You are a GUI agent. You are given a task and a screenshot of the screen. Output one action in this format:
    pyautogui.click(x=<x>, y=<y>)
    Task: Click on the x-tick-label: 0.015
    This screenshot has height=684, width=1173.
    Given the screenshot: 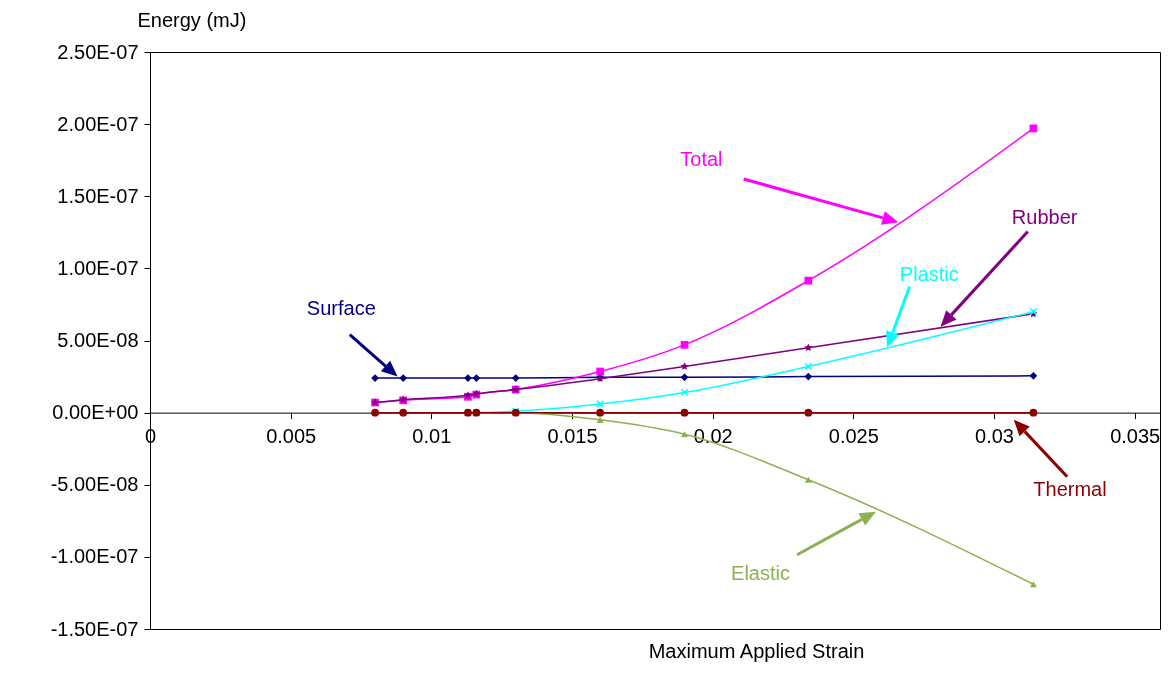 What is the action you would take?
    pyautogui.click(x=572, y=436)
    